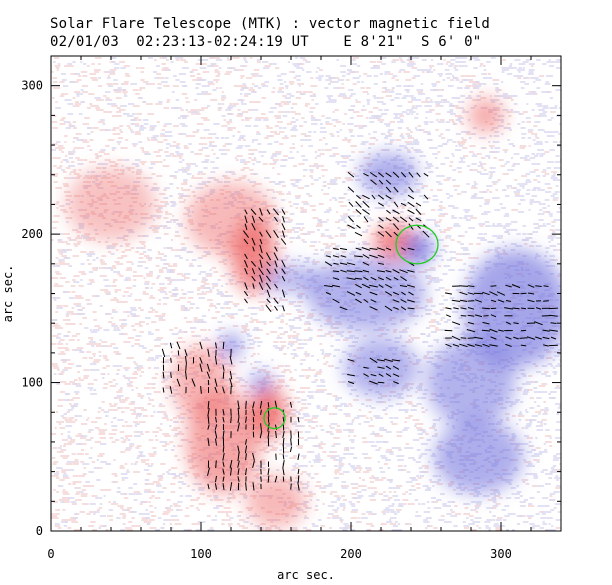 This screenshot has height=585, width=612. I want to click on x-axis-label: arc sec., so click(306, 575).